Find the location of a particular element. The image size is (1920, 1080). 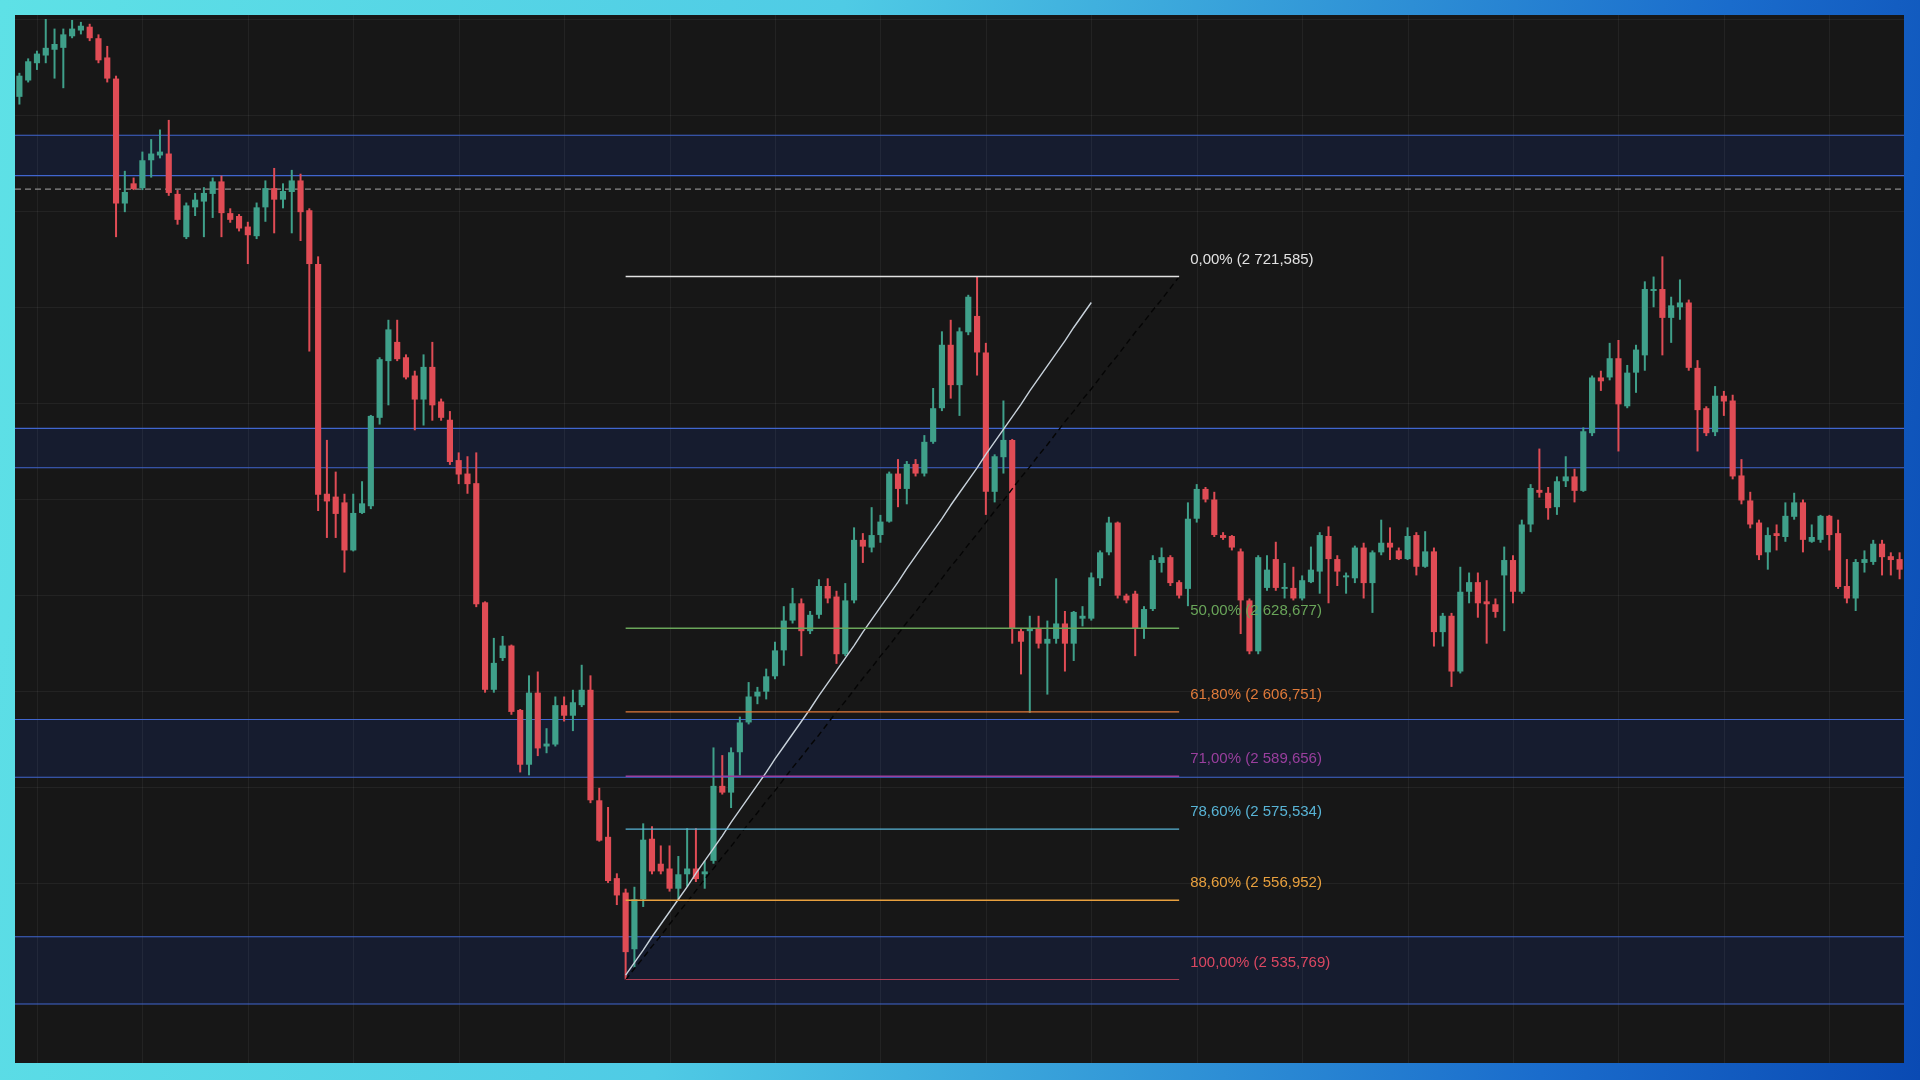

series-label: 88,60% (2 556,952) is located at coordinates (1256, 882).